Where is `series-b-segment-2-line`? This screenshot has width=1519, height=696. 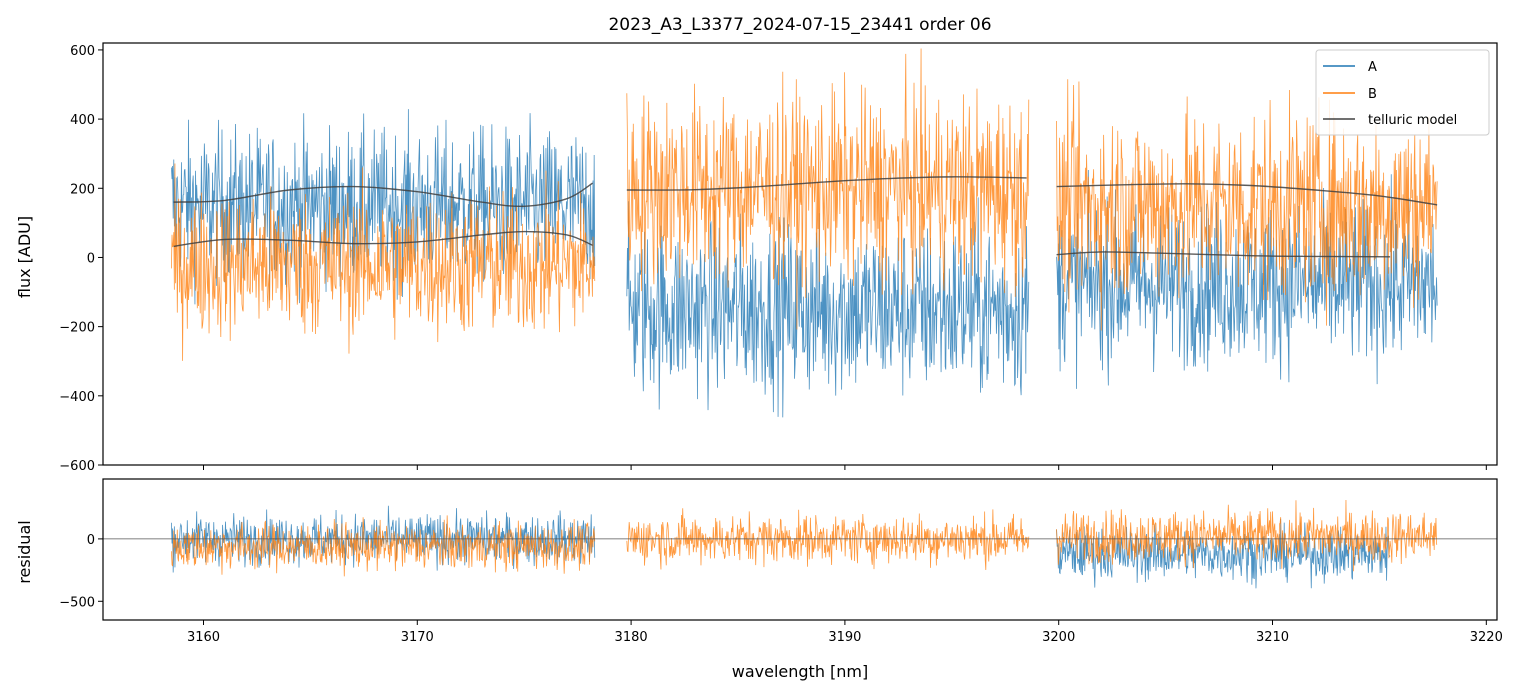
series-b-segment-2-line is located at coordinates (828, 189).